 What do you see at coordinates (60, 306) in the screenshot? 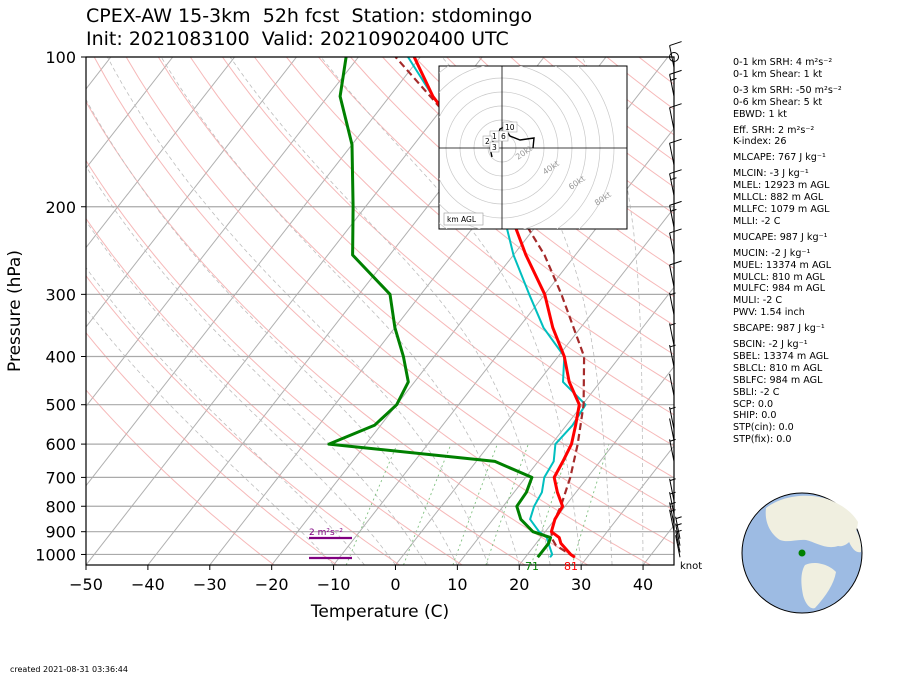
I see `y-axis-ticks: 100 200 300 400 500 600 700 800 900 1000` at bounding box center [60, 306].